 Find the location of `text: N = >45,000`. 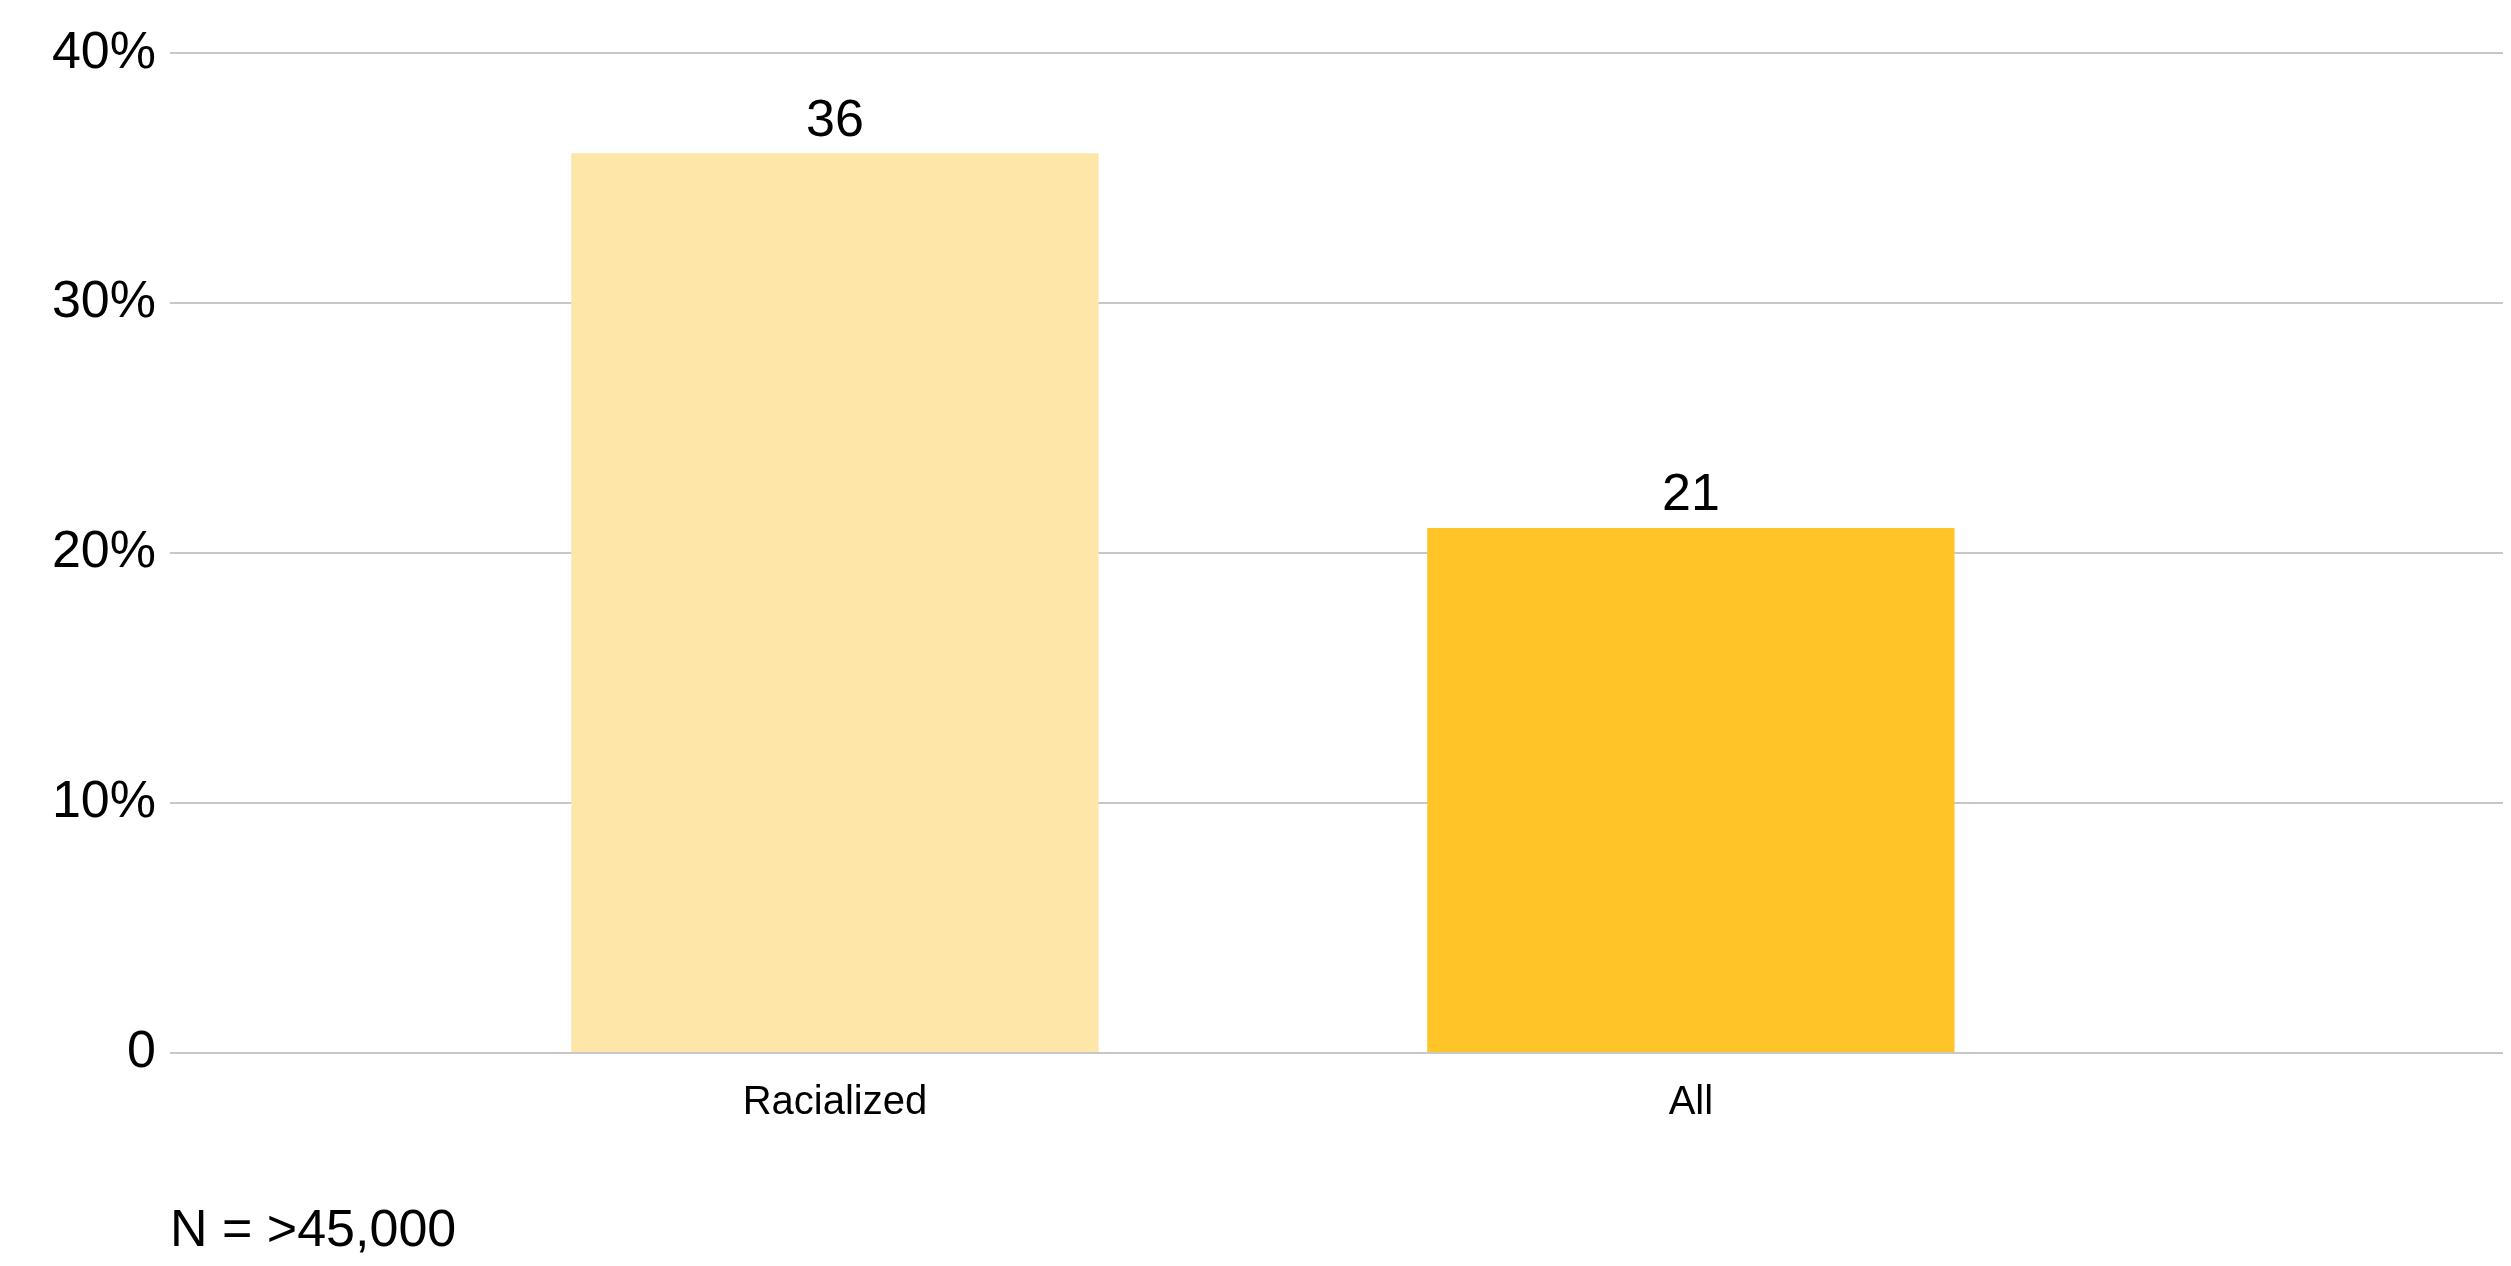

text: N = >45,000 is located at coordinates (314, 1228).